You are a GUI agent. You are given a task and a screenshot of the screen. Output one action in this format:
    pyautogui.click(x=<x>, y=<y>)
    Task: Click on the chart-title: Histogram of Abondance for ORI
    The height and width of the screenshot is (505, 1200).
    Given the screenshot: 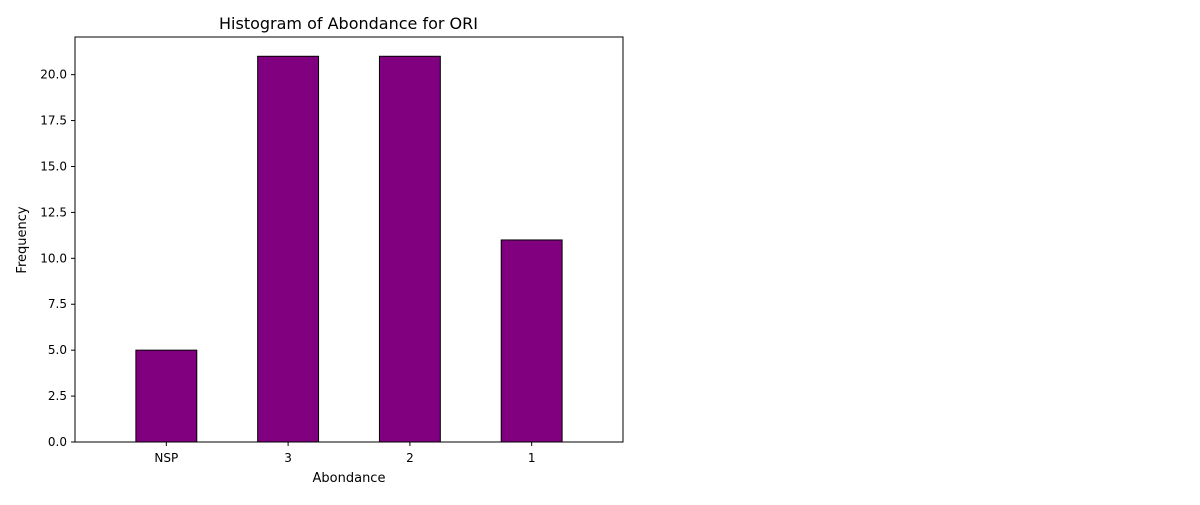 What is the action you would take?
    pyautogui.click(x=348, y=23)
    